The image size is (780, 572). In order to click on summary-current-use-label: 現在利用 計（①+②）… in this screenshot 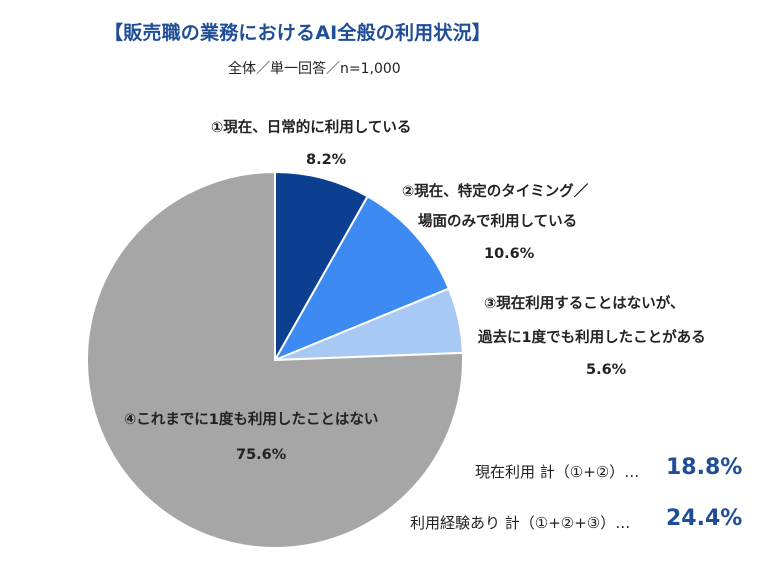, I will do `click(557, 472)`.